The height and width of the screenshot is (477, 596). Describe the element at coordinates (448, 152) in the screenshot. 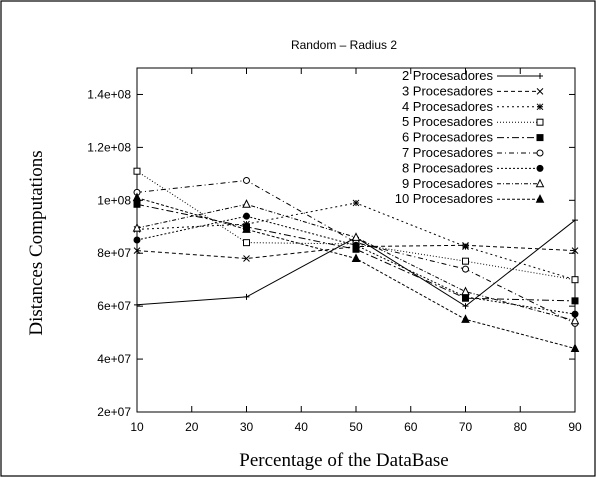

I see `legend-label: 7 Procesadores` at that location.